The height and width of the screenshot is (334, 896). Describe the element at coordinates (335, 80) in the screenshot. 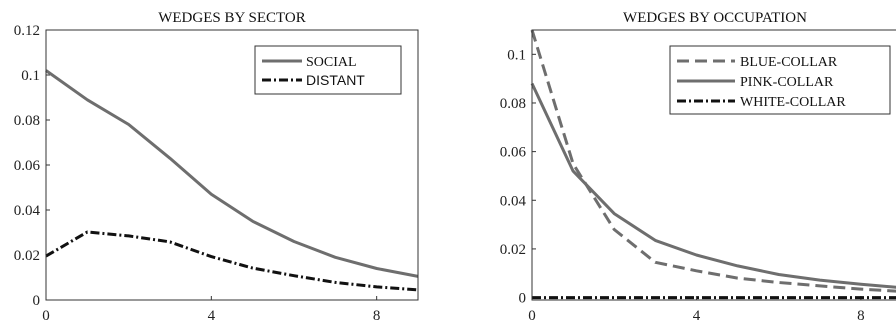

I see `legend-label-distant: DISTANT` at that location.